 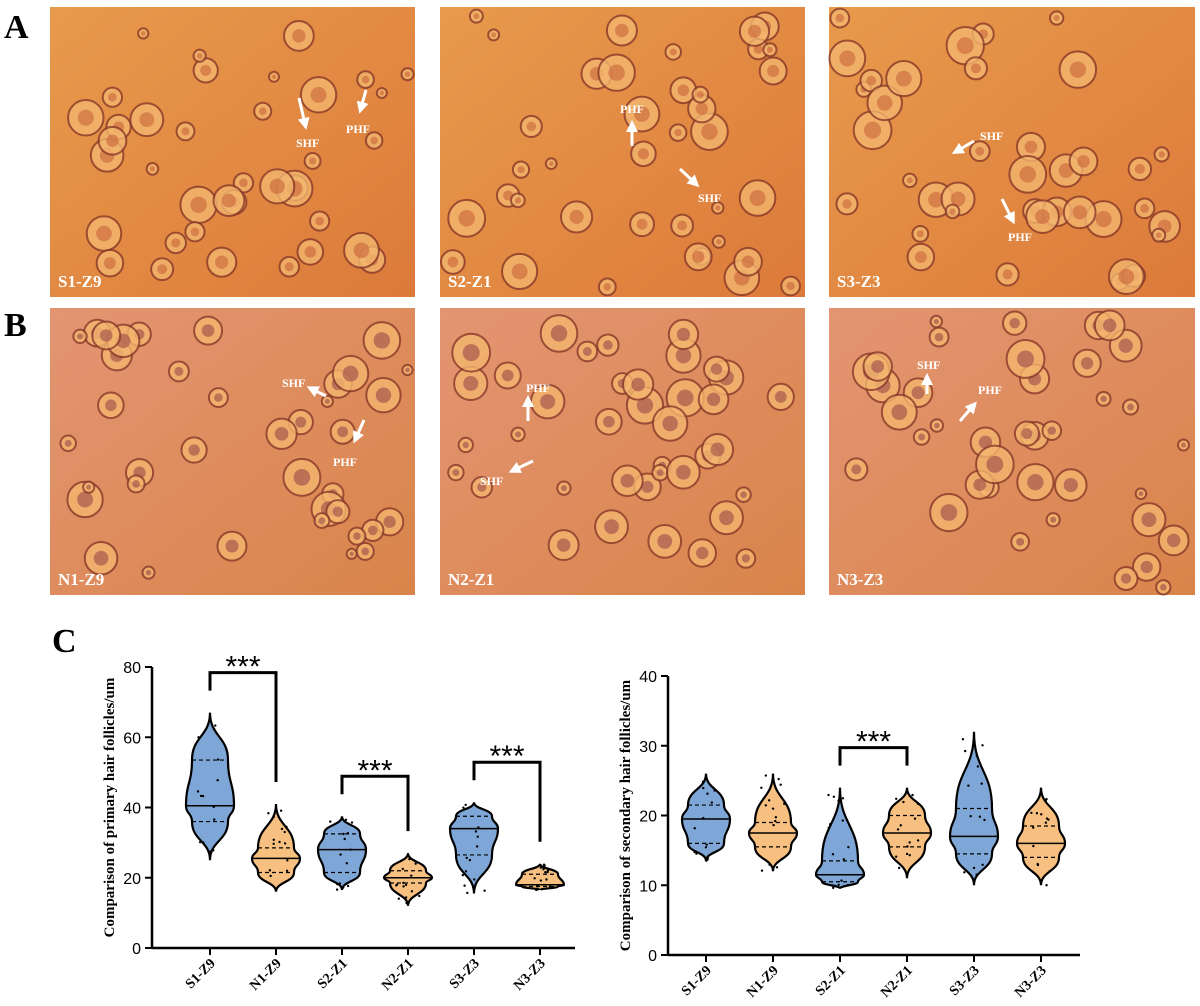 What do you see at coordinates (648, 886) in the screenshot?
I see `y-tick-label: 10` at bounding box center [648, 886].